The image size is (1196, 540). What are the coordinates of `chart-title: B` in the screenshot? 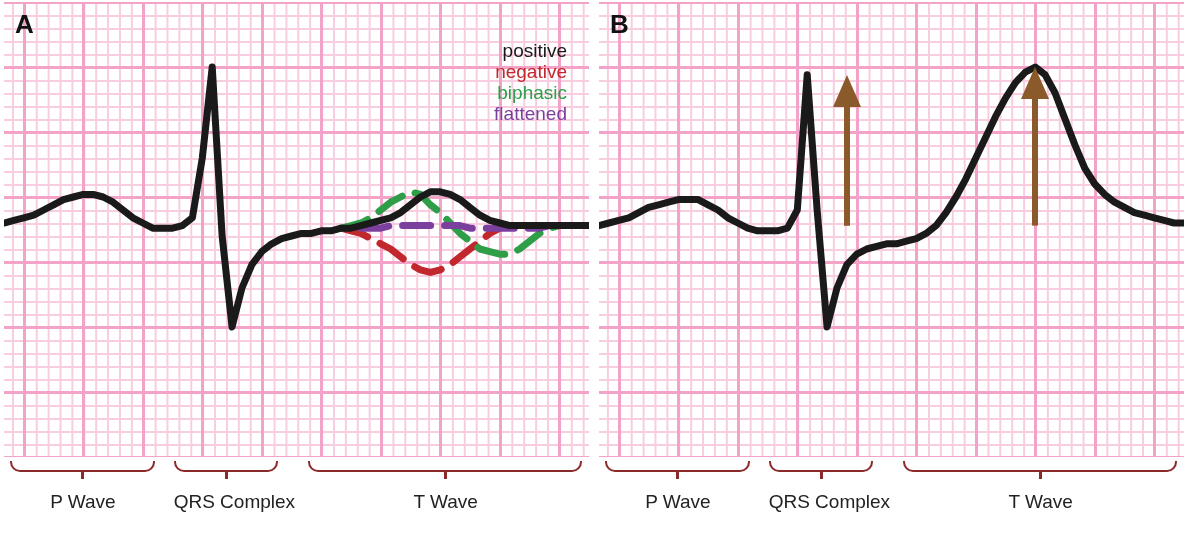 It's located at (619, 24).